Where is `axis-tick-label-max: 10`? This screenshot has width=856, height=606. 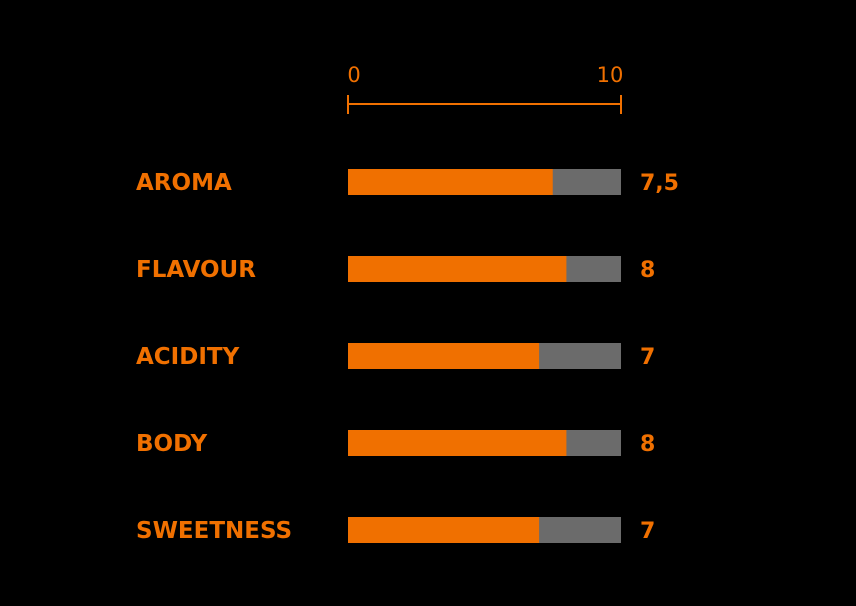
axis-tick-label-max: 10 is located at coordinates (610, 75).